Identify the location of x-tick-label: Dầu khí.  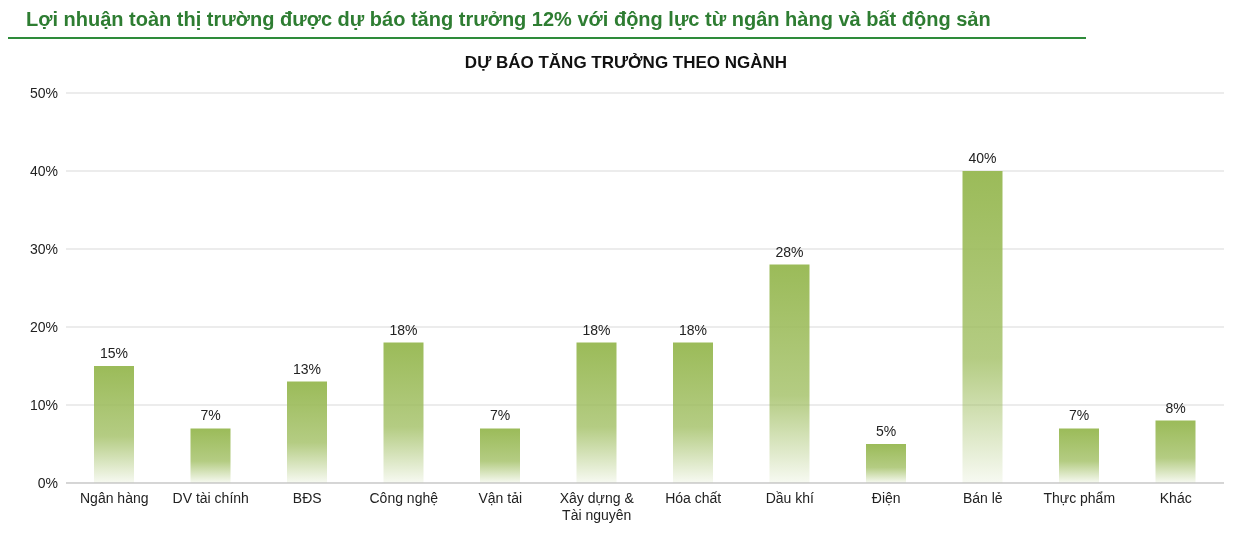
(789, 498).